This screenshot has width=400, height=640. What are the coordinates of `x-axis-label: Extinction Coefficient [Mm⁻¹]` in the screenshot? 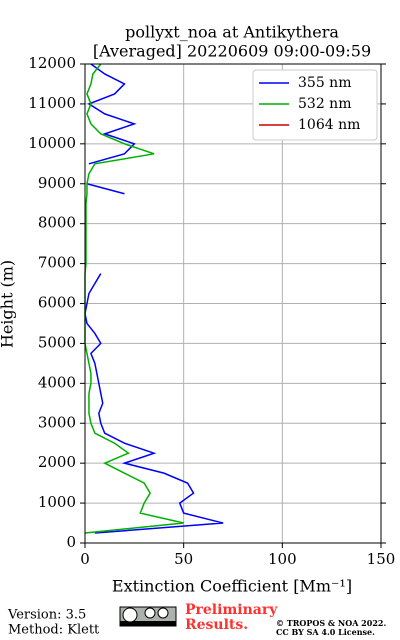 It's located at (232, 586).